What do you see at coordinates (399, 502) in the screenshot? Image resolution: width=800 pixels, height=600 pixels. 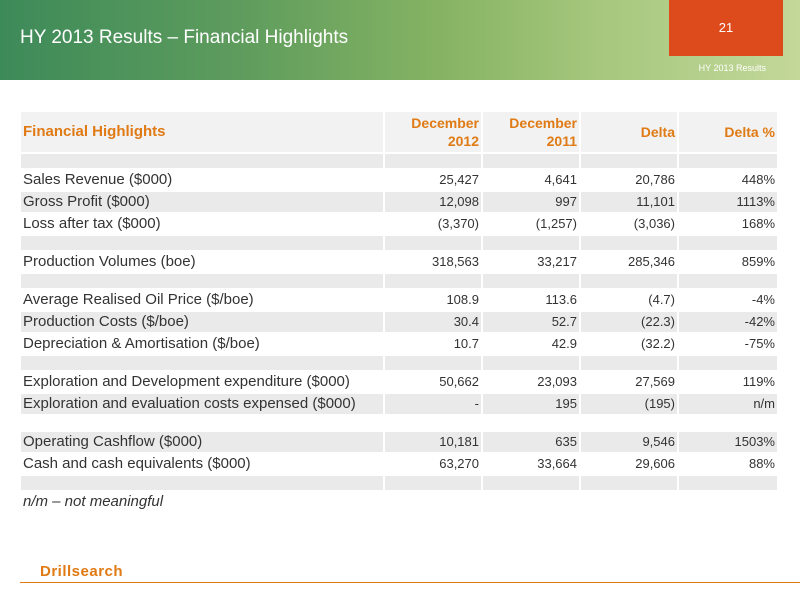 I see `footnote-row: n/m – not meaningful` at bounding box center [399, 502].